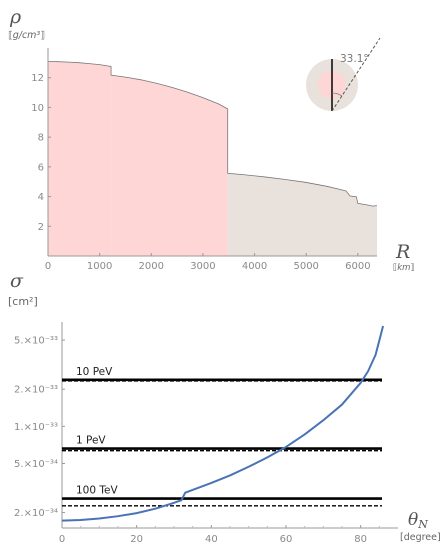  I want to click on density-tick-label: 2, so click(41, 227).